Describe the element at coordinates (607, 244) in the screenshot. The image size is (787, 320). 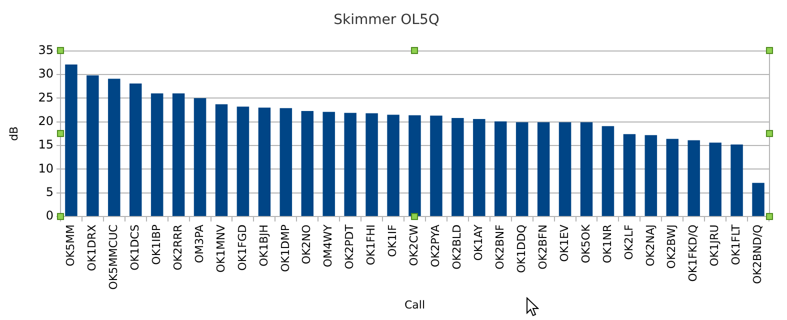
I see `x-tick-label: OK1NR` at that location.